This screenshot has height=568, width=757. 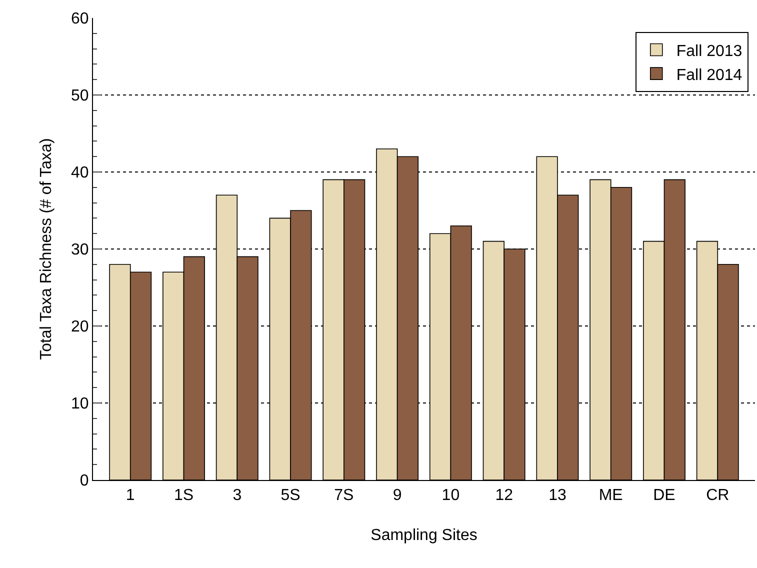 What do you see at coordinates (80, 404) in the screenshot?
I see `y-tick-label: 10` at bounding box center [80, 404].